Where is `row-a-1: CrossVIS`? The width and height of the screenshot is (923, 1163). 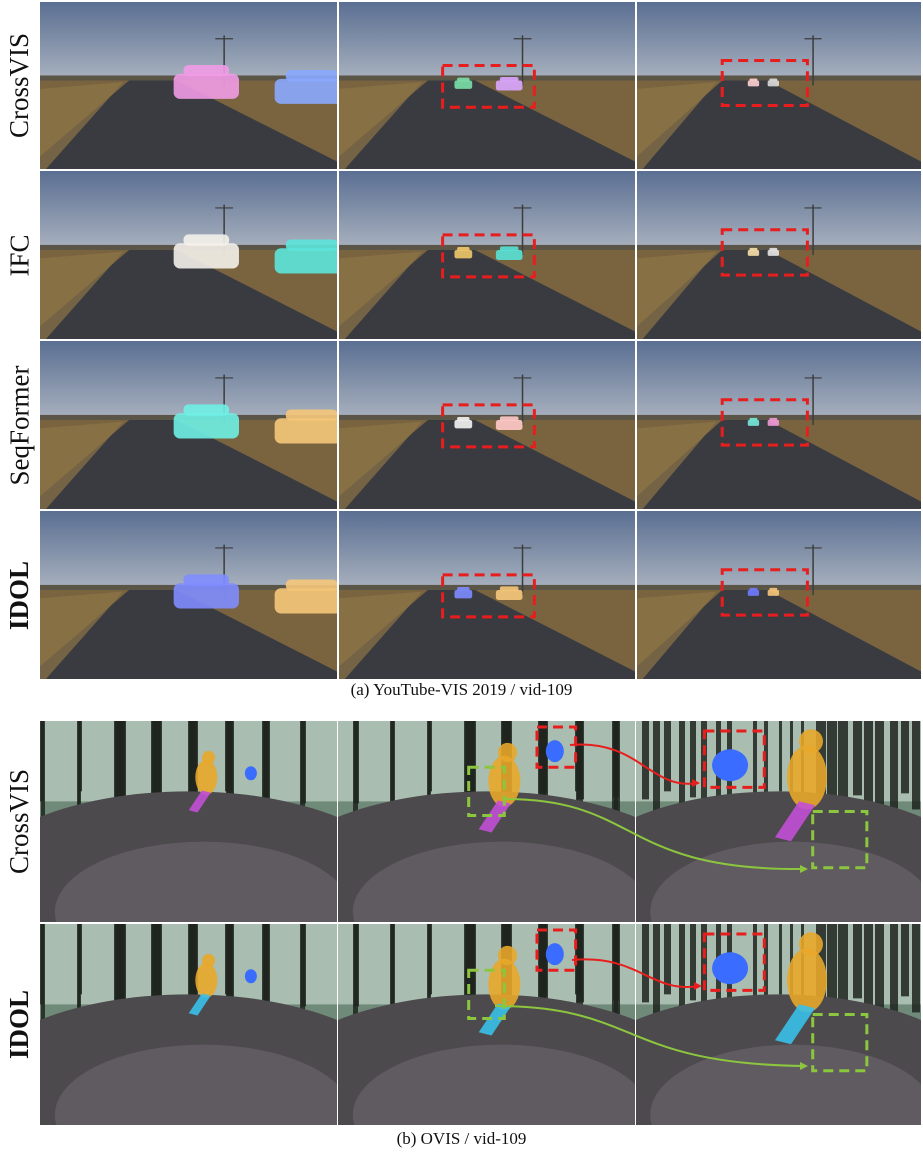 row-a-1: CrossVIS is located at coordinates (461, 85).